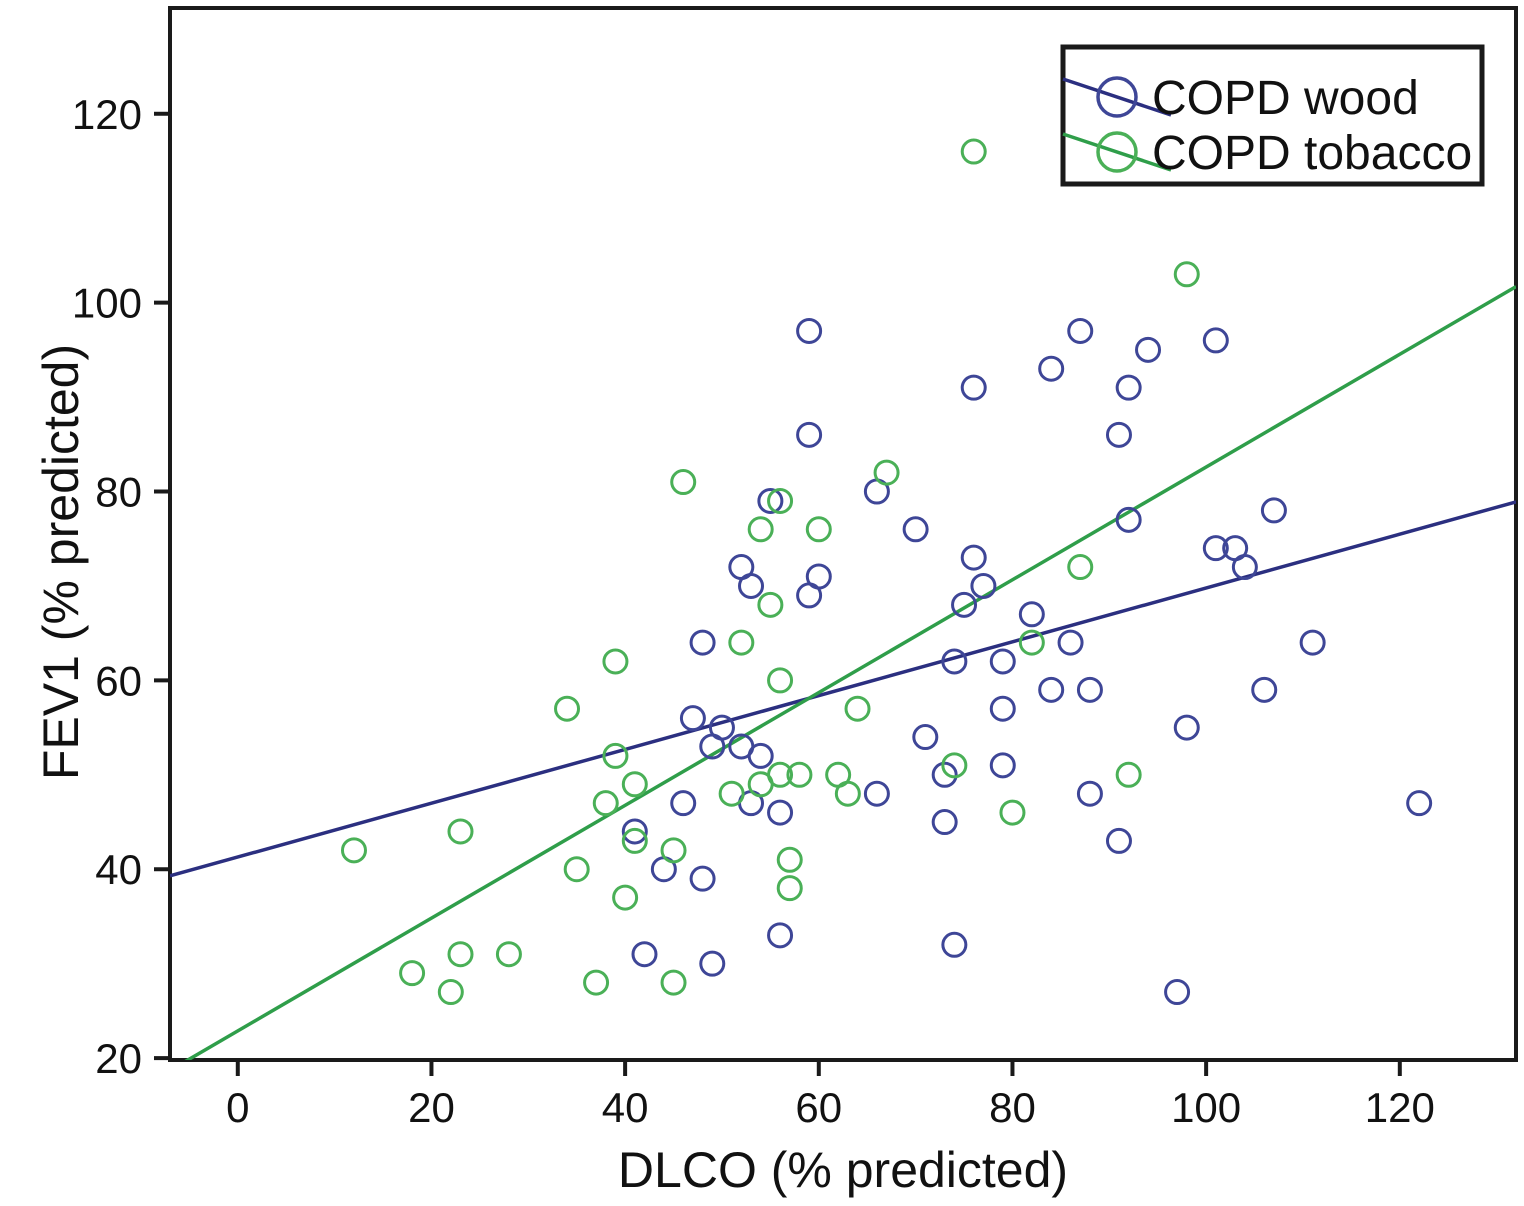 The height and width of the screenshot is (1206, 1524). Describe the element at coordinates (118, 869) in the screenshot. I see `y-tick-label: 40` at that location.